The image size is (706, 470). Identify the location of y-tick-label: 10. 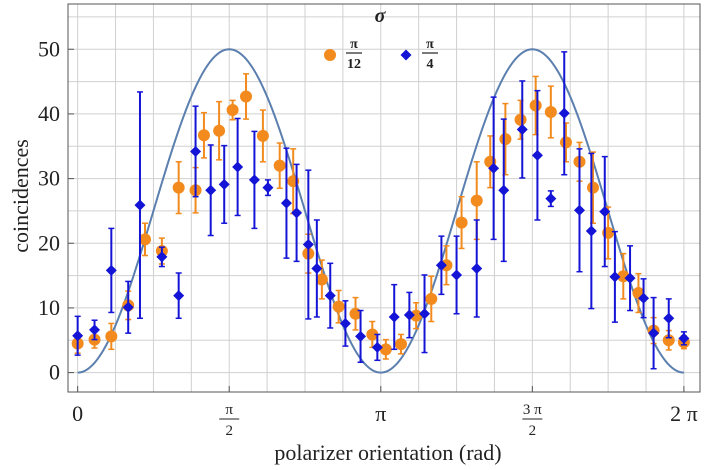
(49, 307).